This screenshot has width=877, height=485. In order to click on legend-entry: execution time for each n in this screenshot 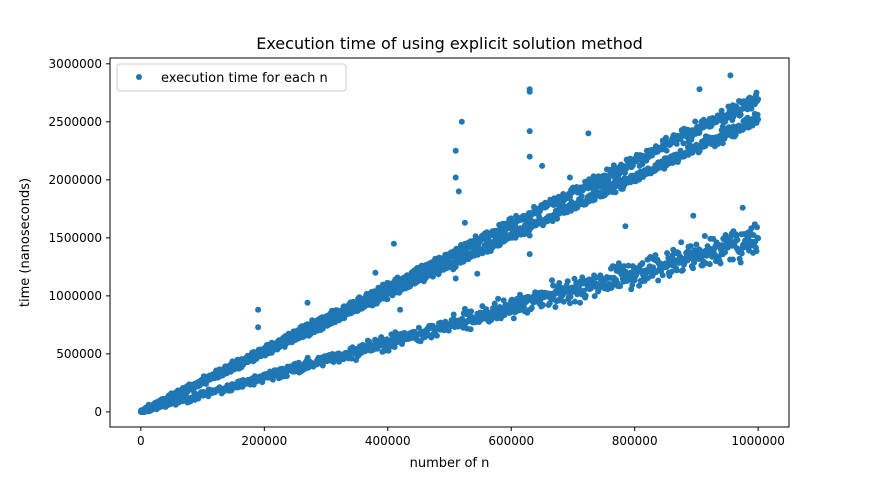, I will do `click(244, 78)`.